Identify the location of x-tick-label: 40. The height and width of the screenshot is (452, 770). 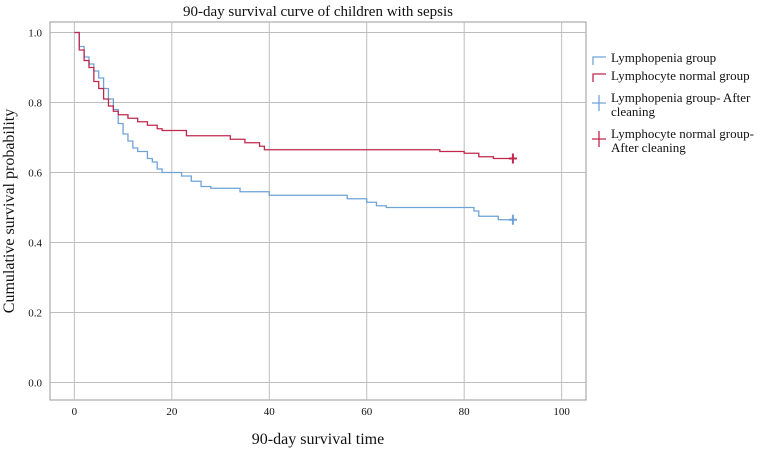
(270, 412).